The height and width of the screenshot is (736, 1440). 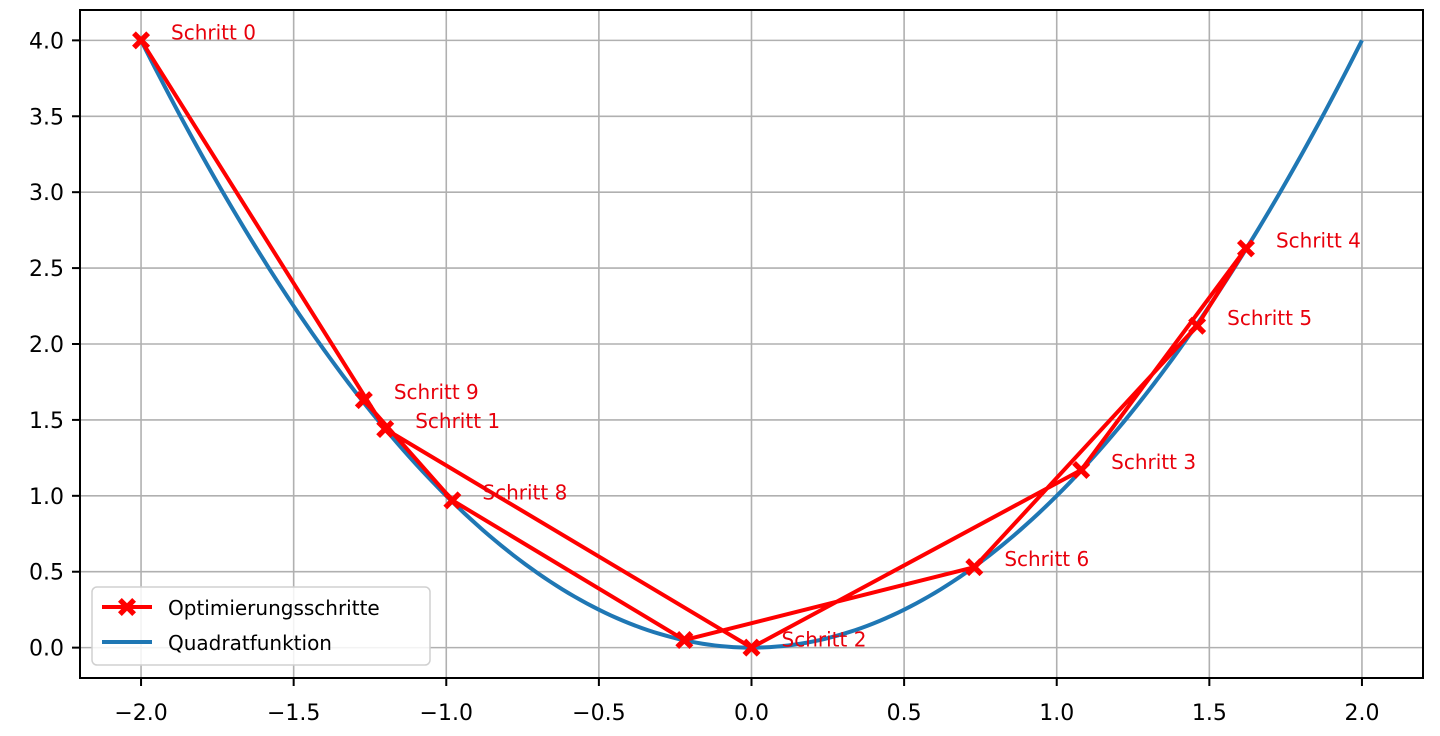 I want to click on legend: Optimierungsschritte Quadratfunktion, so click(x=261, y=626).